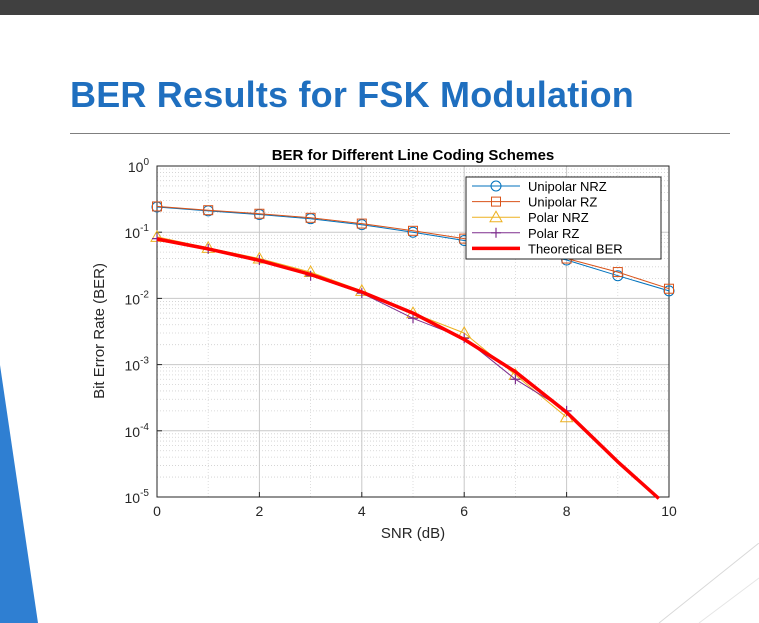  I want to click on legend-label: Unipolar RZ, so click(562, 202).